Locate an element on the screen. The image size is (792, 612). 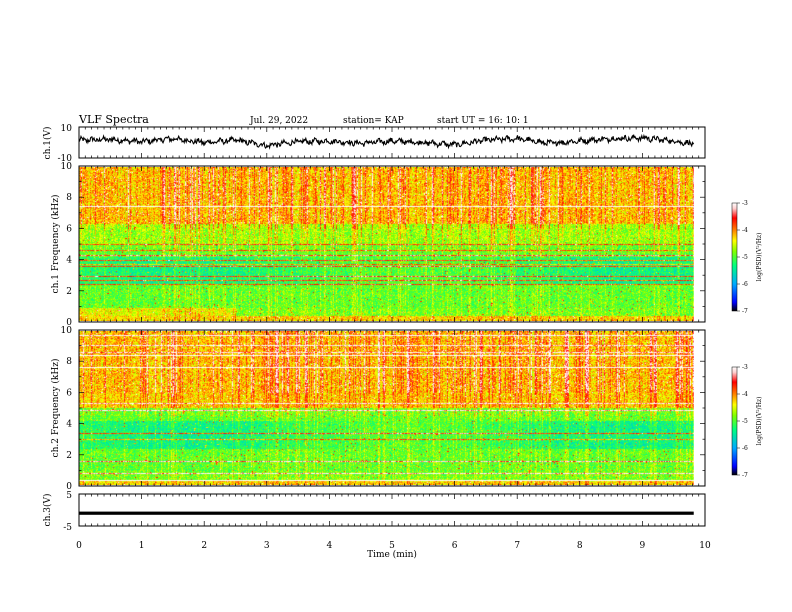
ch3-waveform-panel: 5 -5 ch.3(V) 0 1 2 3 4 5 6 7 8 9 10 Time (min) is located at coordinates (376, 525).